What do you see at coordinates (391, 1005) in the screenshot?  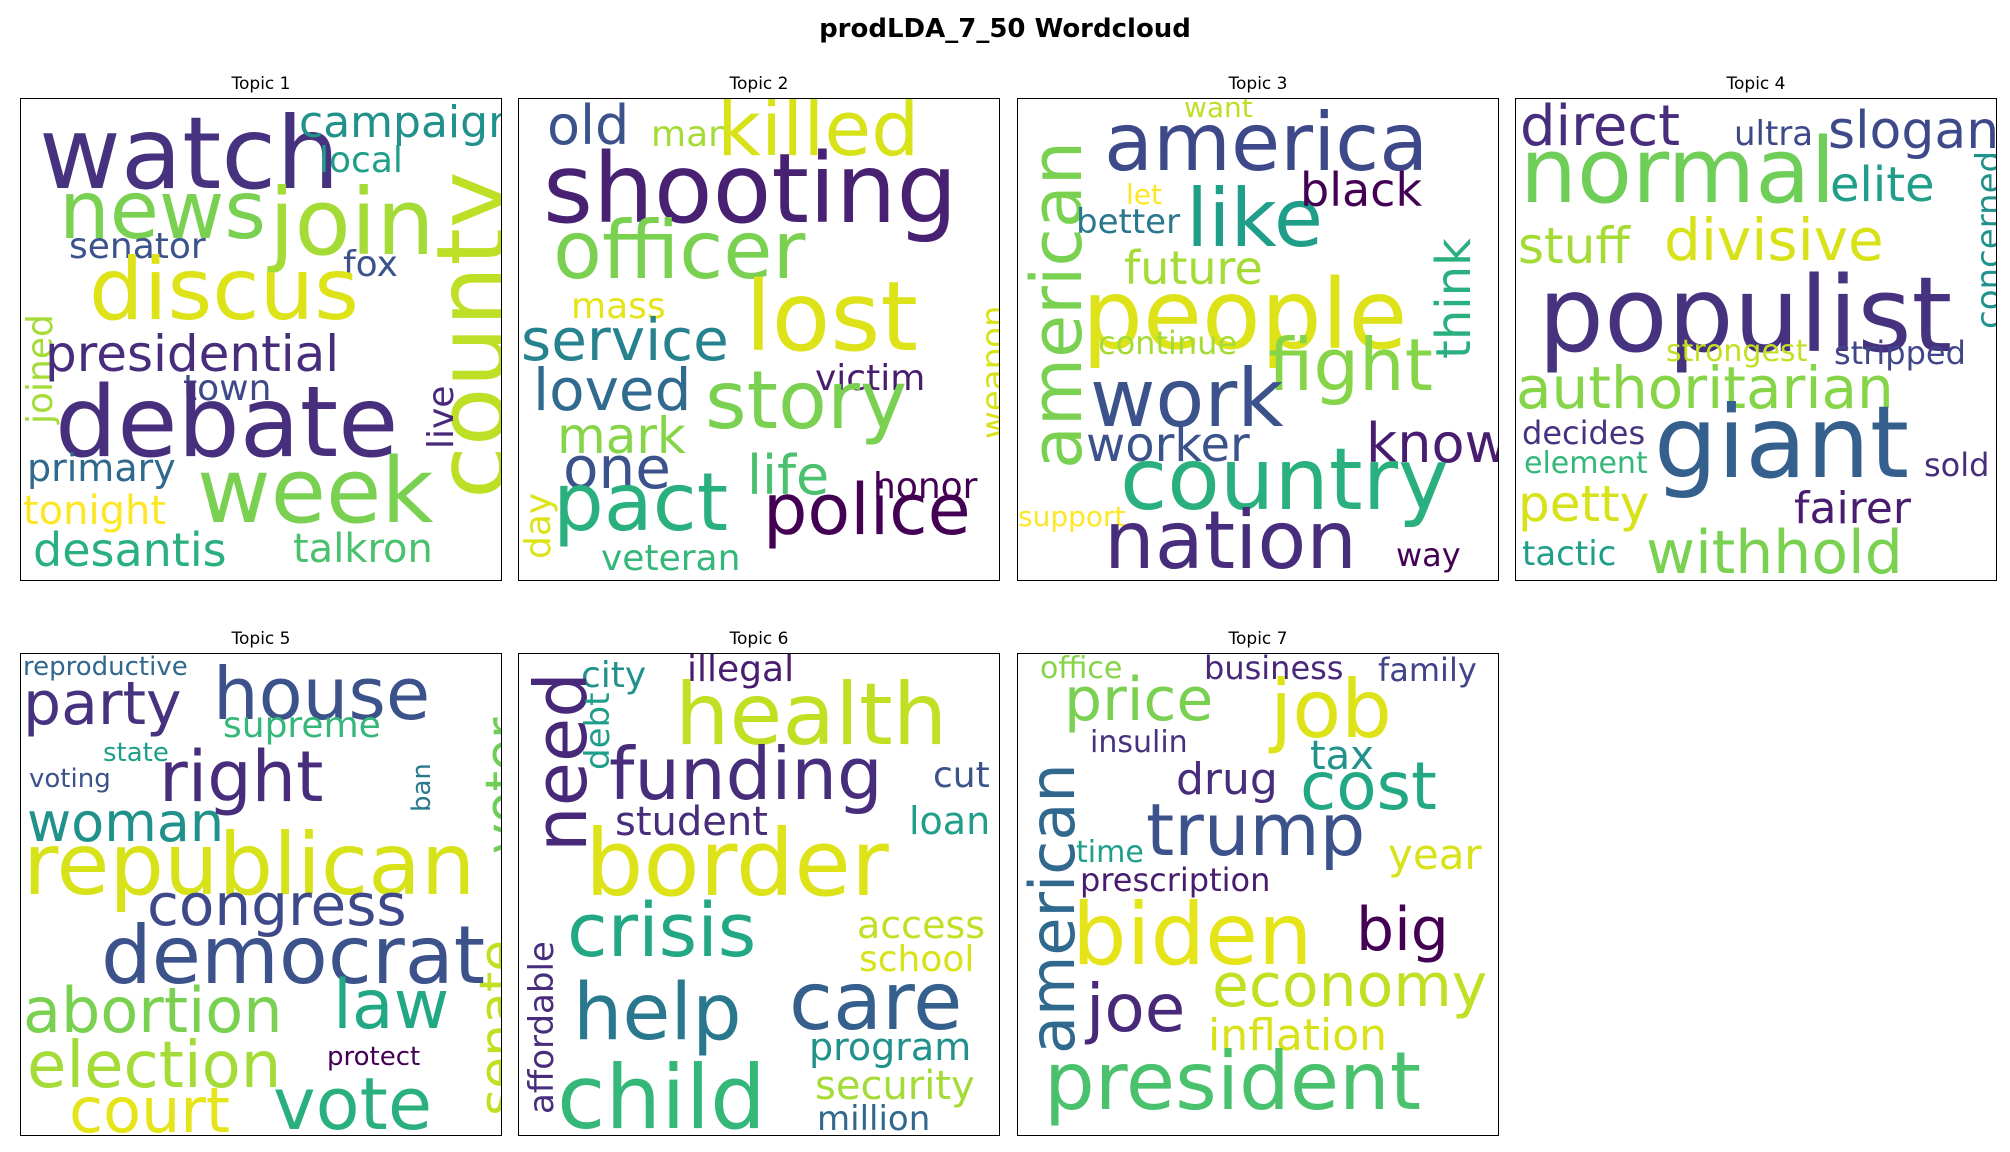 I see `wordcloud-word: law` at bounding box center [391, 1005].